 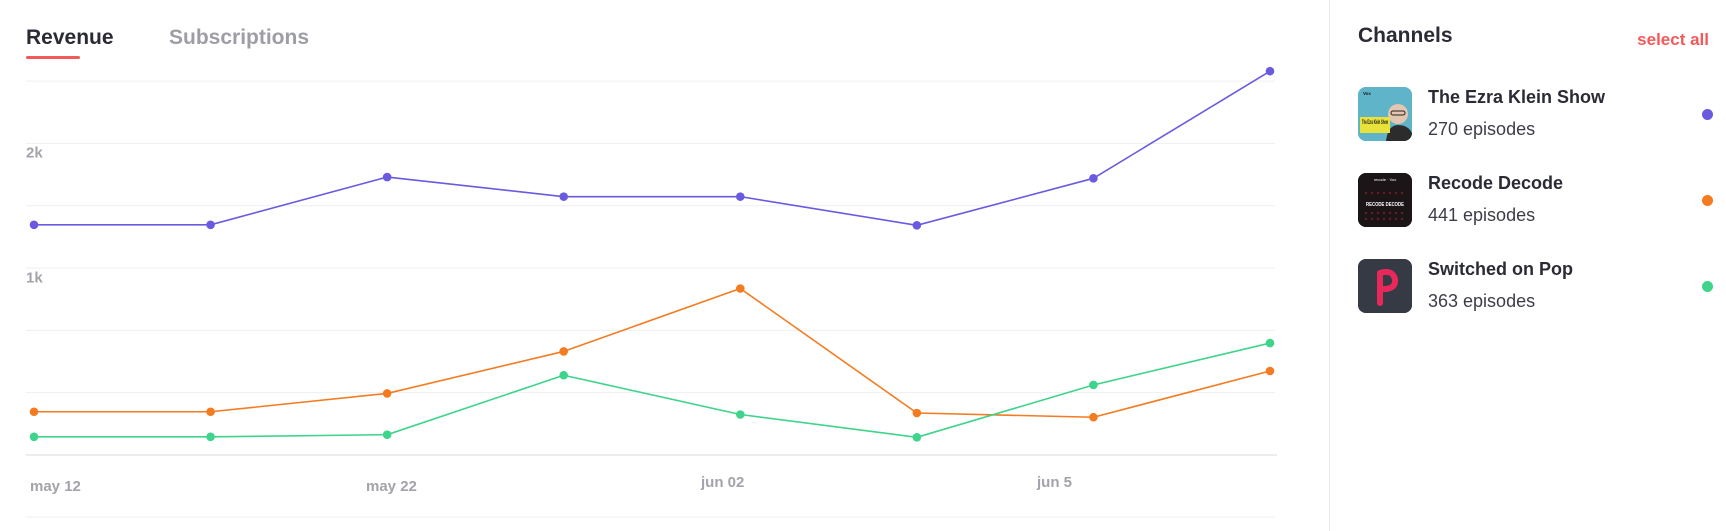 What do you see at coordinates (34, 277) in the screenshot?
I see `y-tick-label: 1k` at bounding box center [34, 277].